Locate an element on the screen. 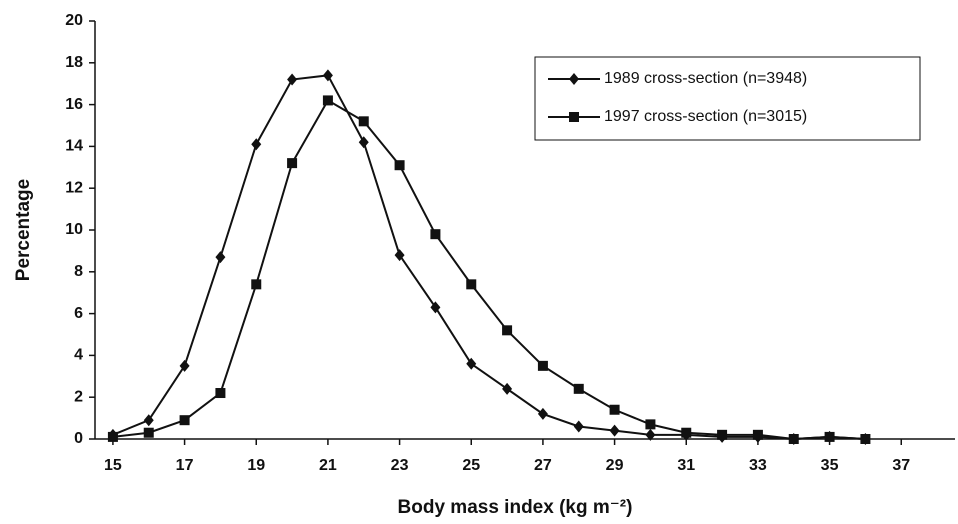 The width and height of the screenshot is (958, 524). y-tick-label: 2 is located at coordinates (78, 396).